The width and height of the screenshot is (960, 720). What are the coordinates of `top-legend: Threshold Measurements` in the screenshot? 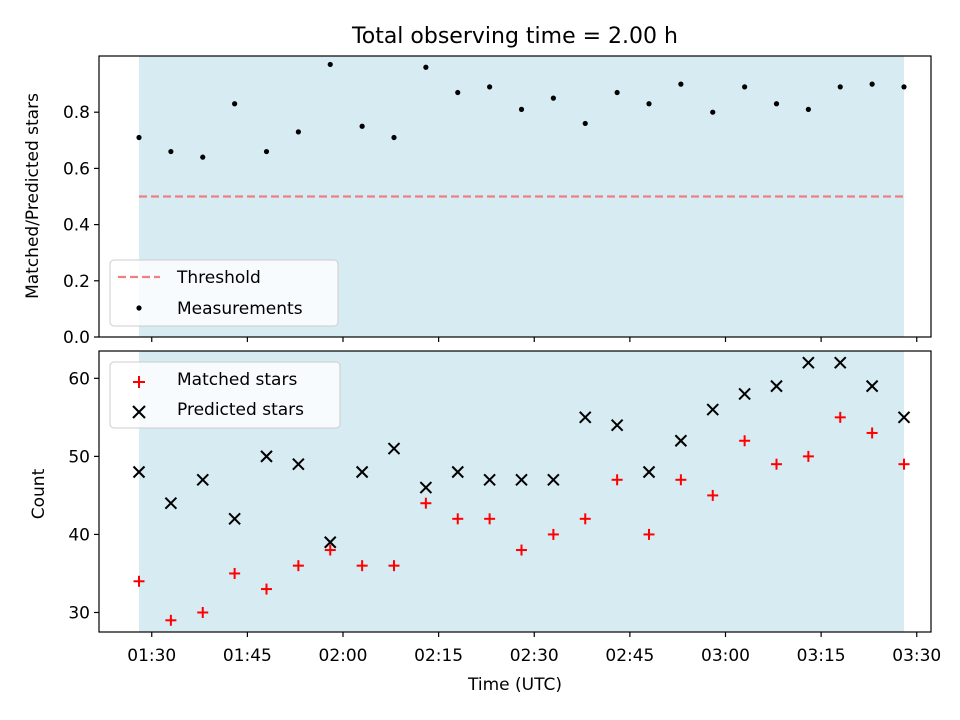 It's located at (224, 293).